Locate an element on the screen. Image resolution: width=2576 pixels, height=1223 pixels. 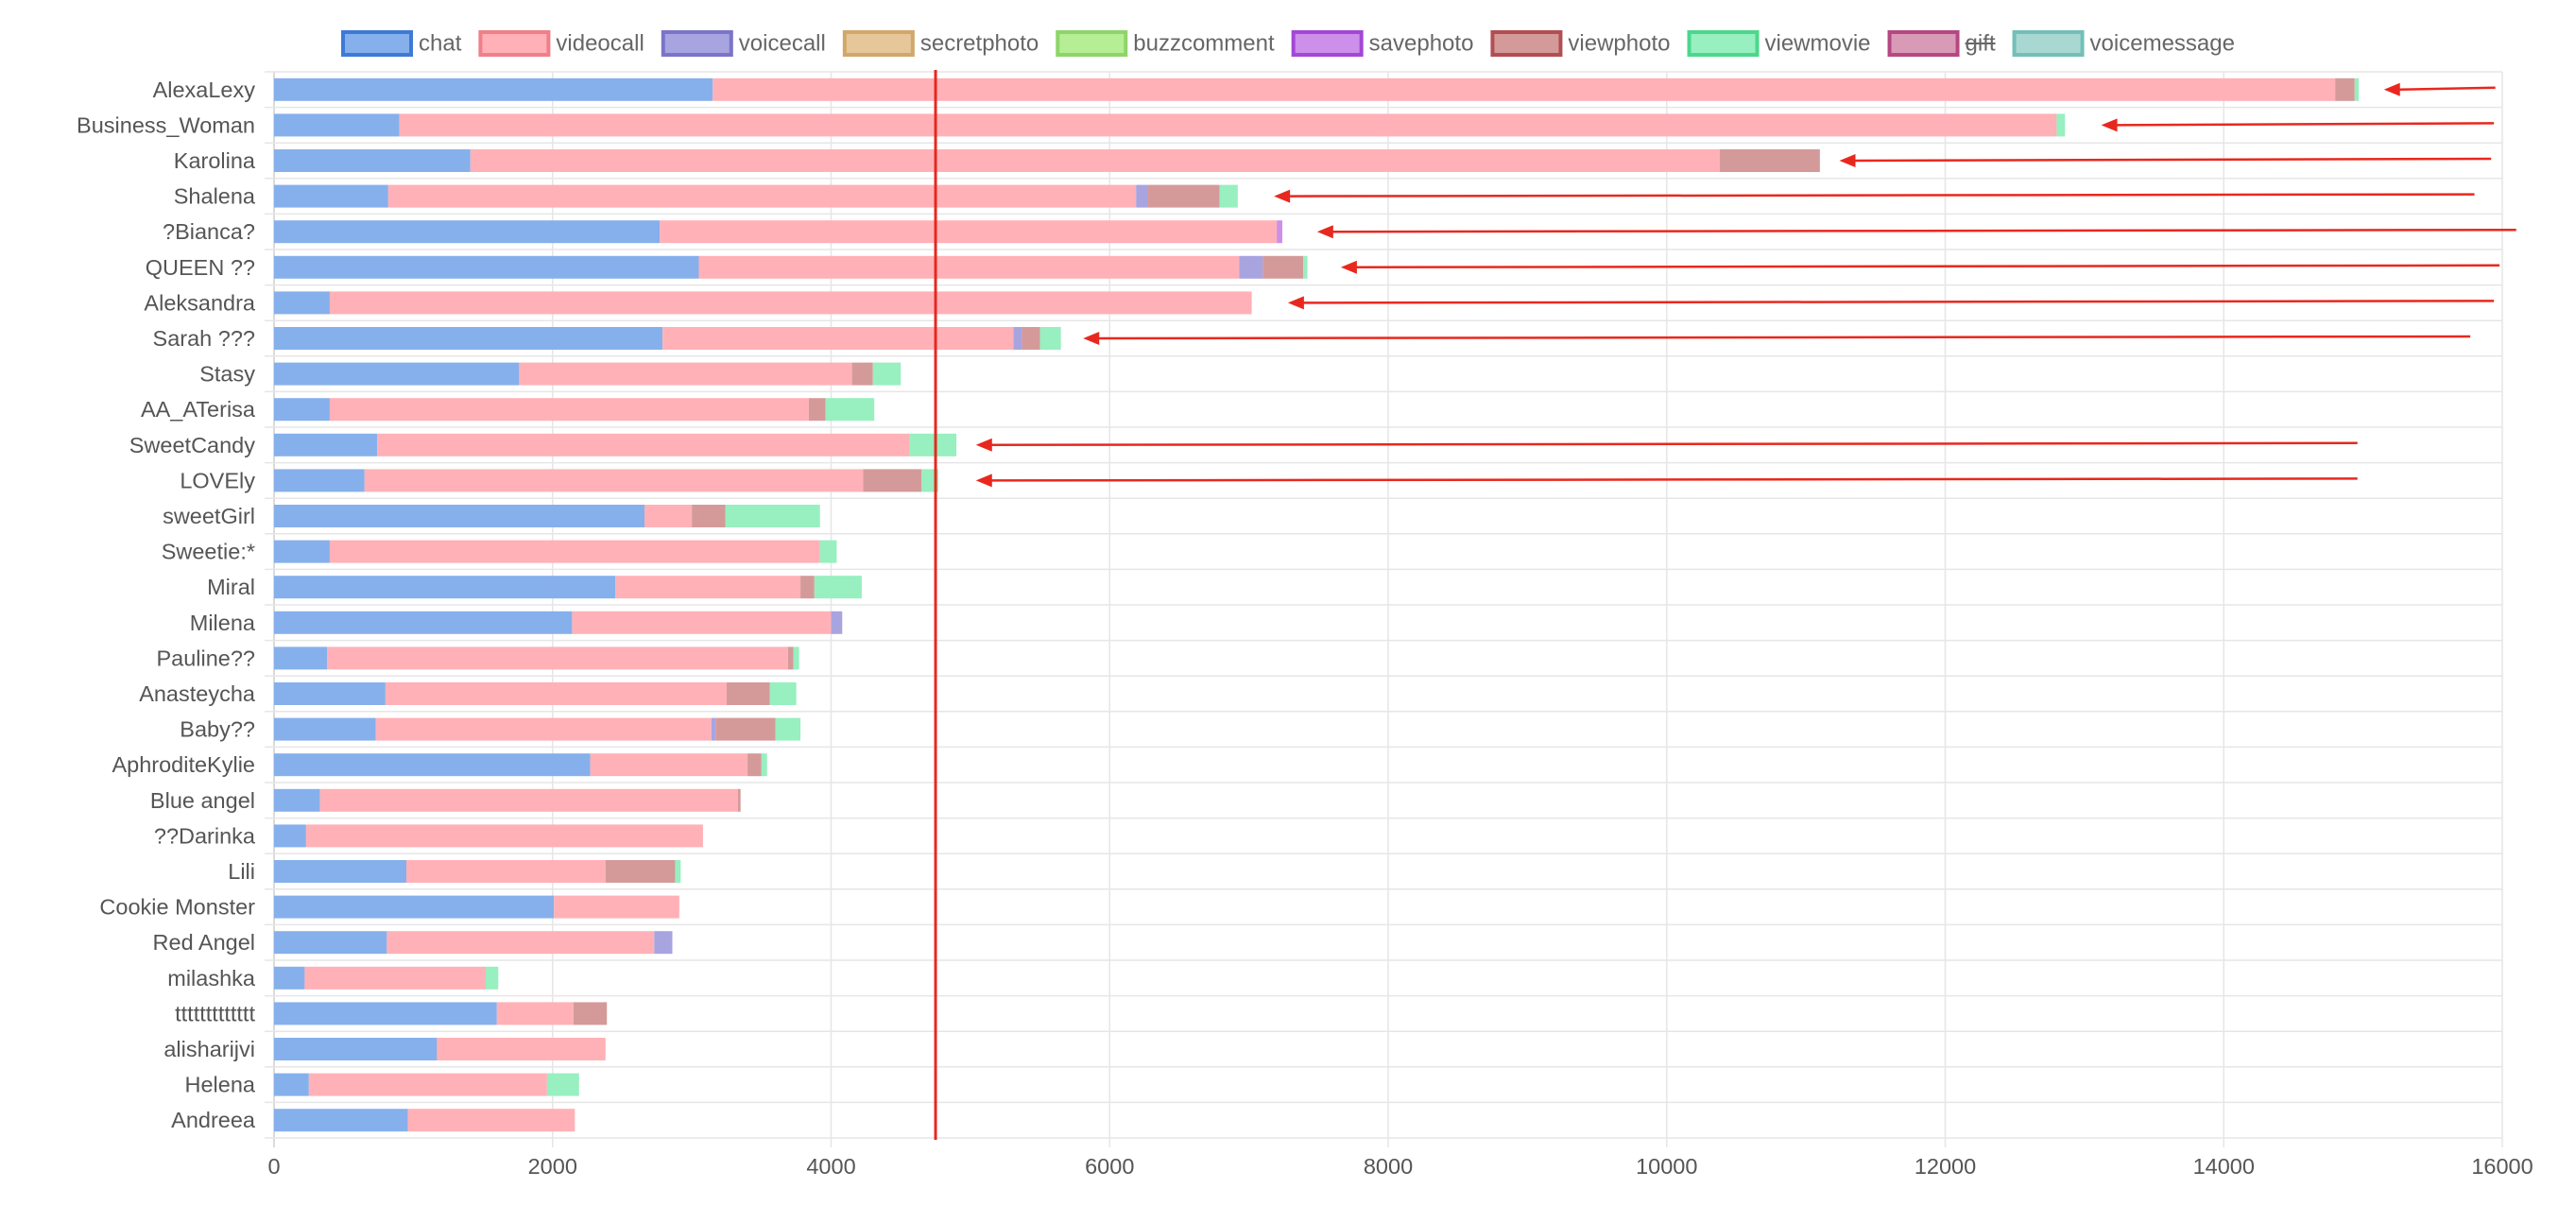
legend-item-voicemessage: voicemessage is located at coordinates (2123, 43).